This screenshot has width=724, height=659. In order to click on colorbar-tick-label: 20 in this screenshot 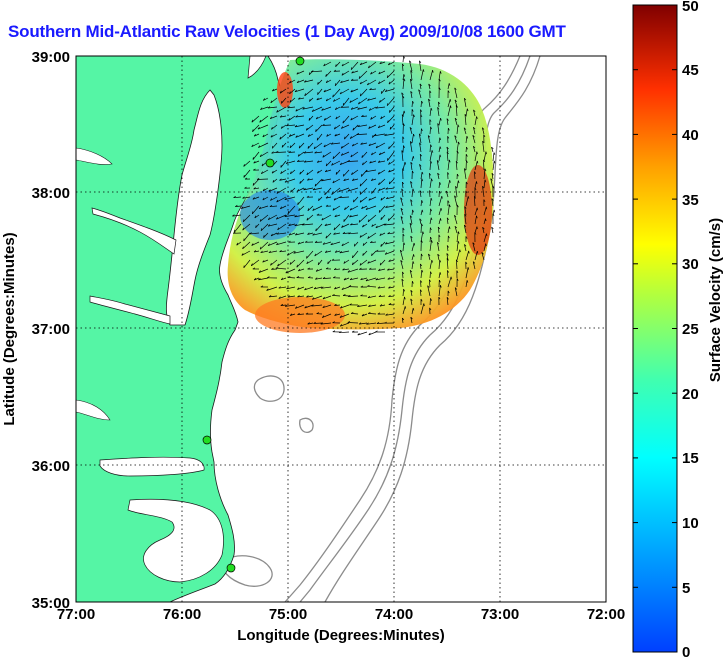, I will do `click(690, 394)`.